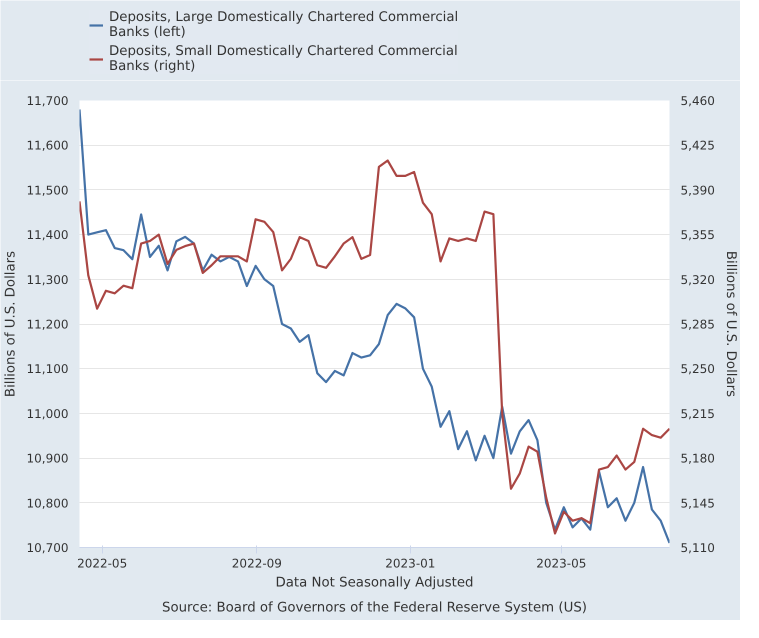  Describe the element at coordinates (47, 413) in the screenshot. I see `y-tick-label: 11,000` at that location.